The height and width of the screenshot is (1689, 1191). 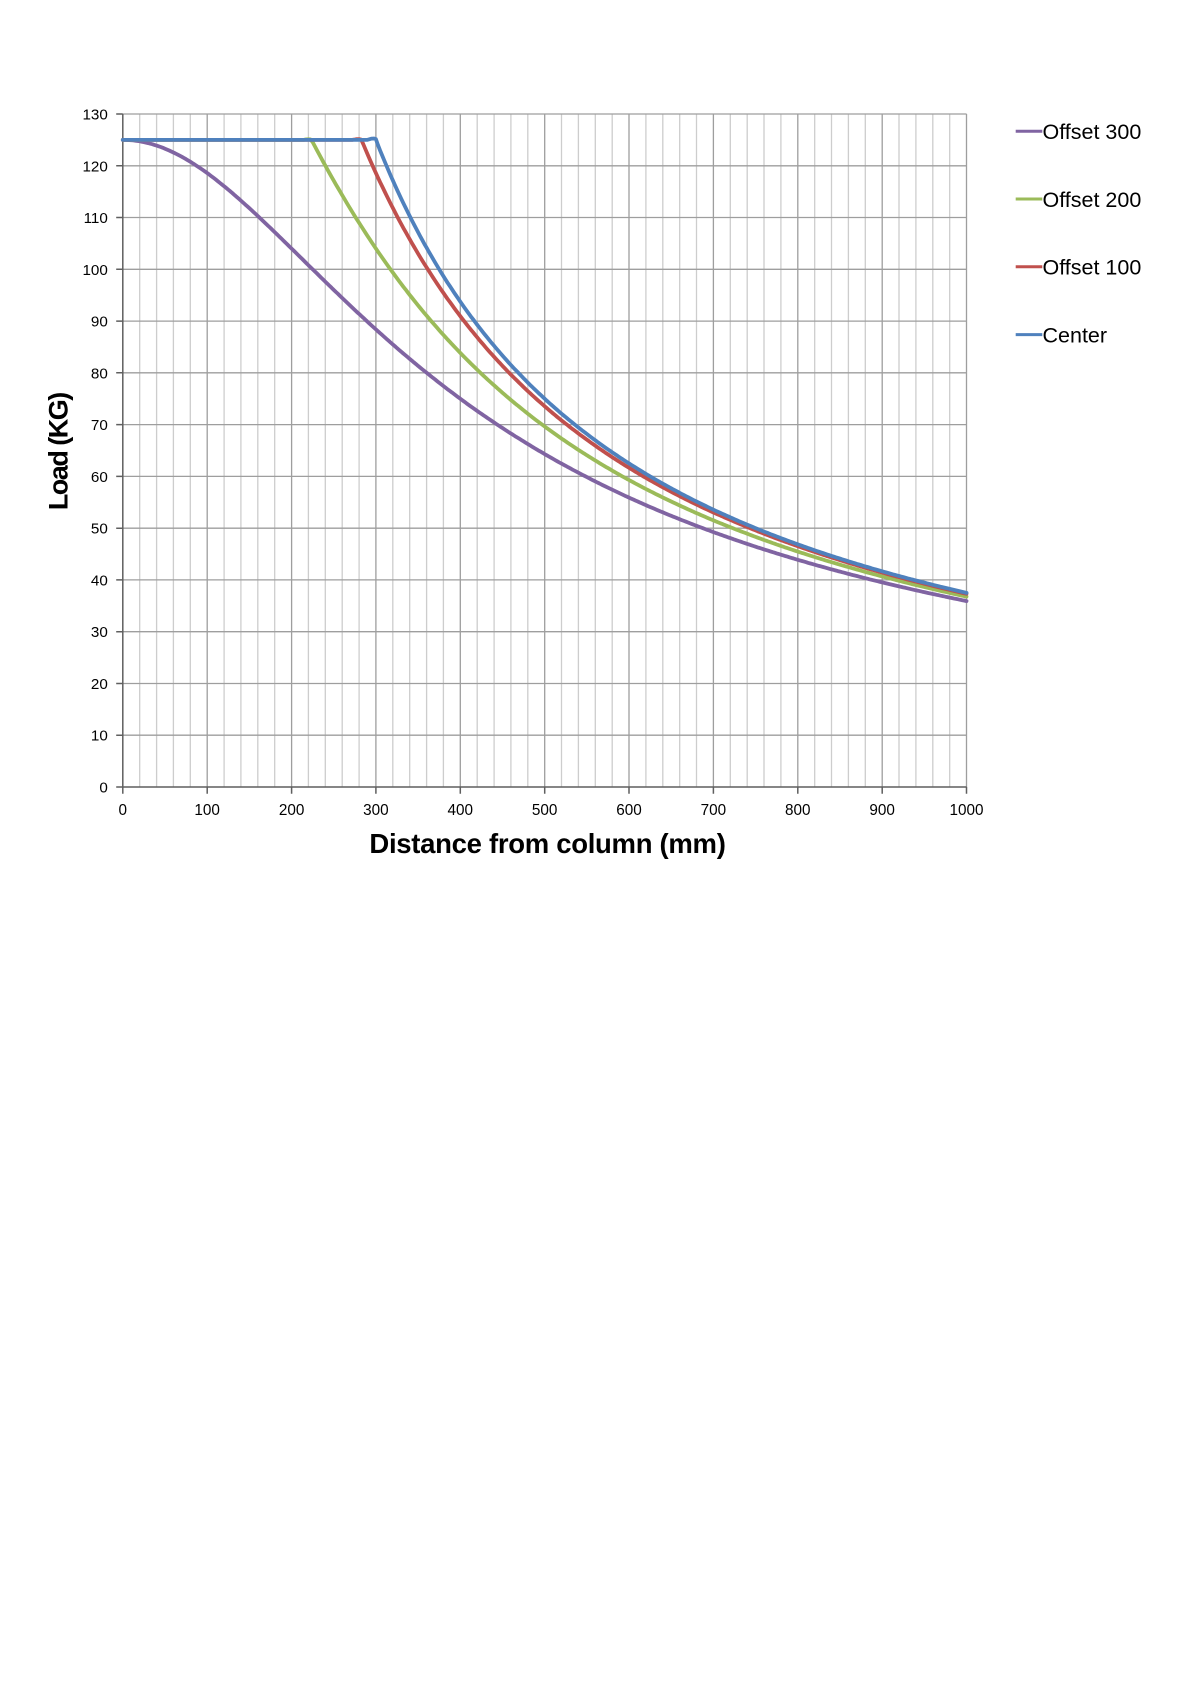 What do you see at coordinates (1092, 200) in the screenshot?
I see `svg-text: Offset 200` at bounding box center [1092, 200].